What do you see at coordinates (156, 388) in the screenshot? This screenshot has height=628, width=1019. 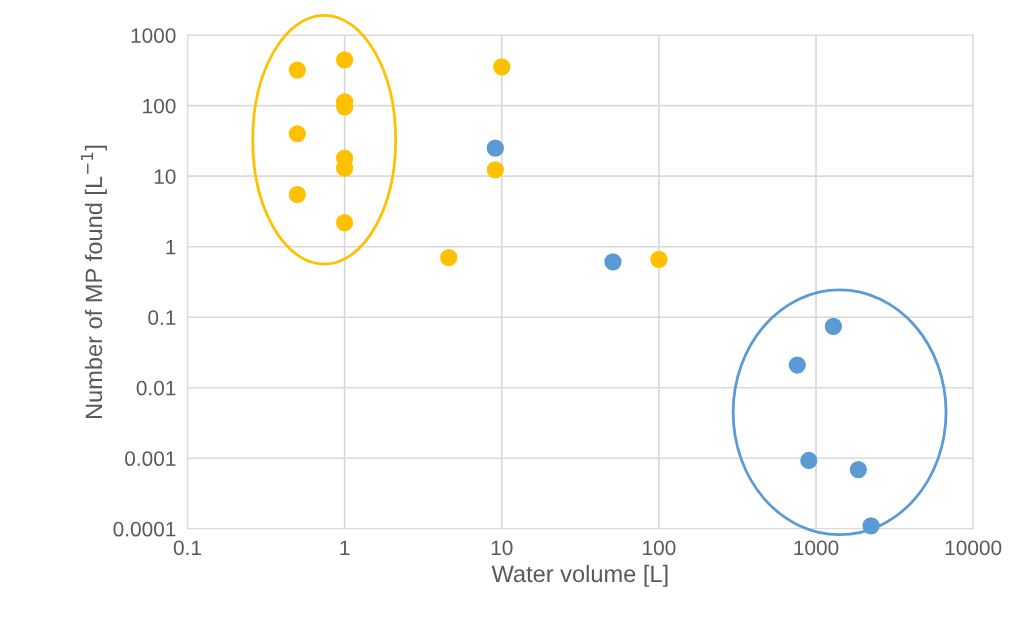 I see `y-tick-label: 0.01` at bounding box center [156, 388].